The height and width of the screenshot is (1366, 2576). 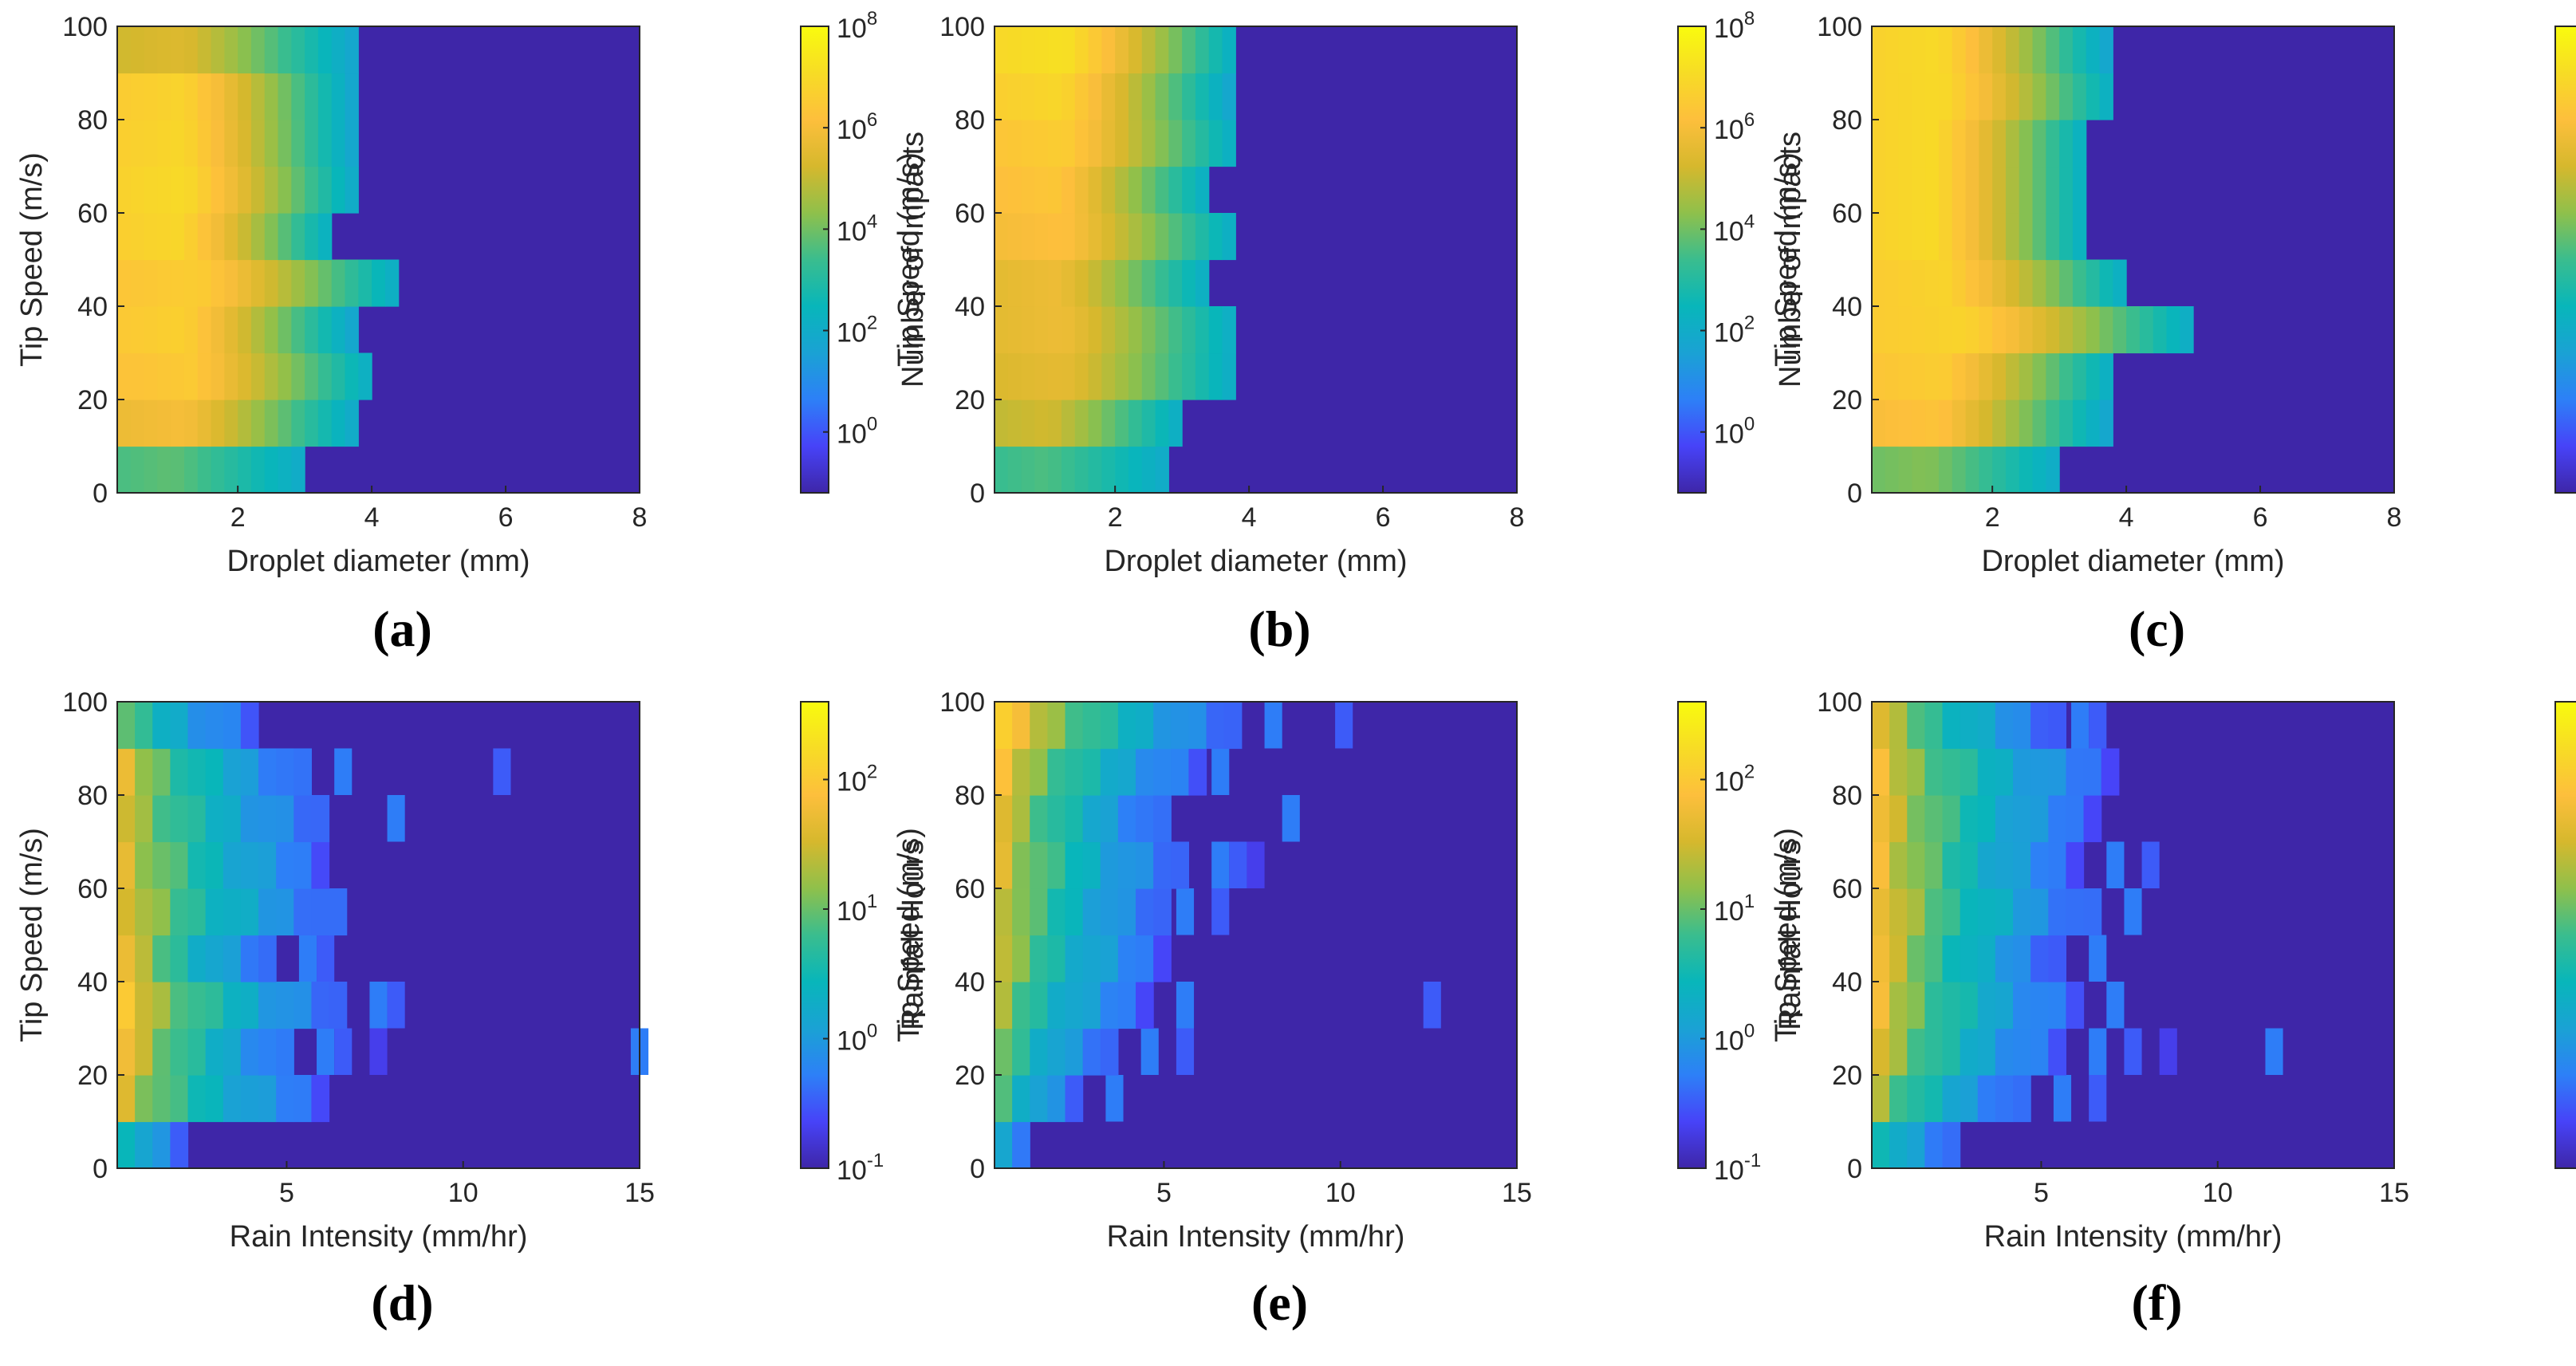 What do you see at coordinates (1164, 1193) in the screenshot?
I see `x-tick-label: 5` at bounding box center [1164, 1193].